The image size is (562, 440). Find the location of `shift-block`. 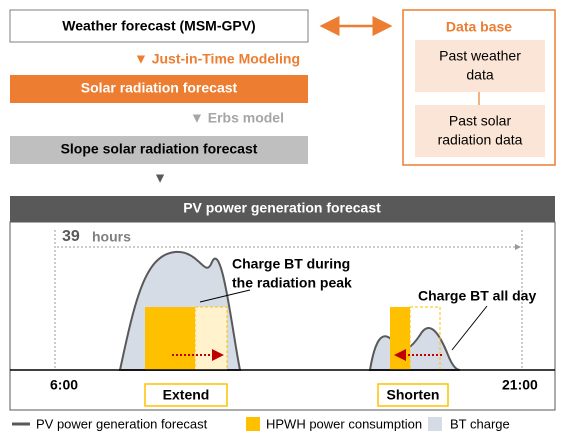

shift-block is located at coordinates (211, 338).